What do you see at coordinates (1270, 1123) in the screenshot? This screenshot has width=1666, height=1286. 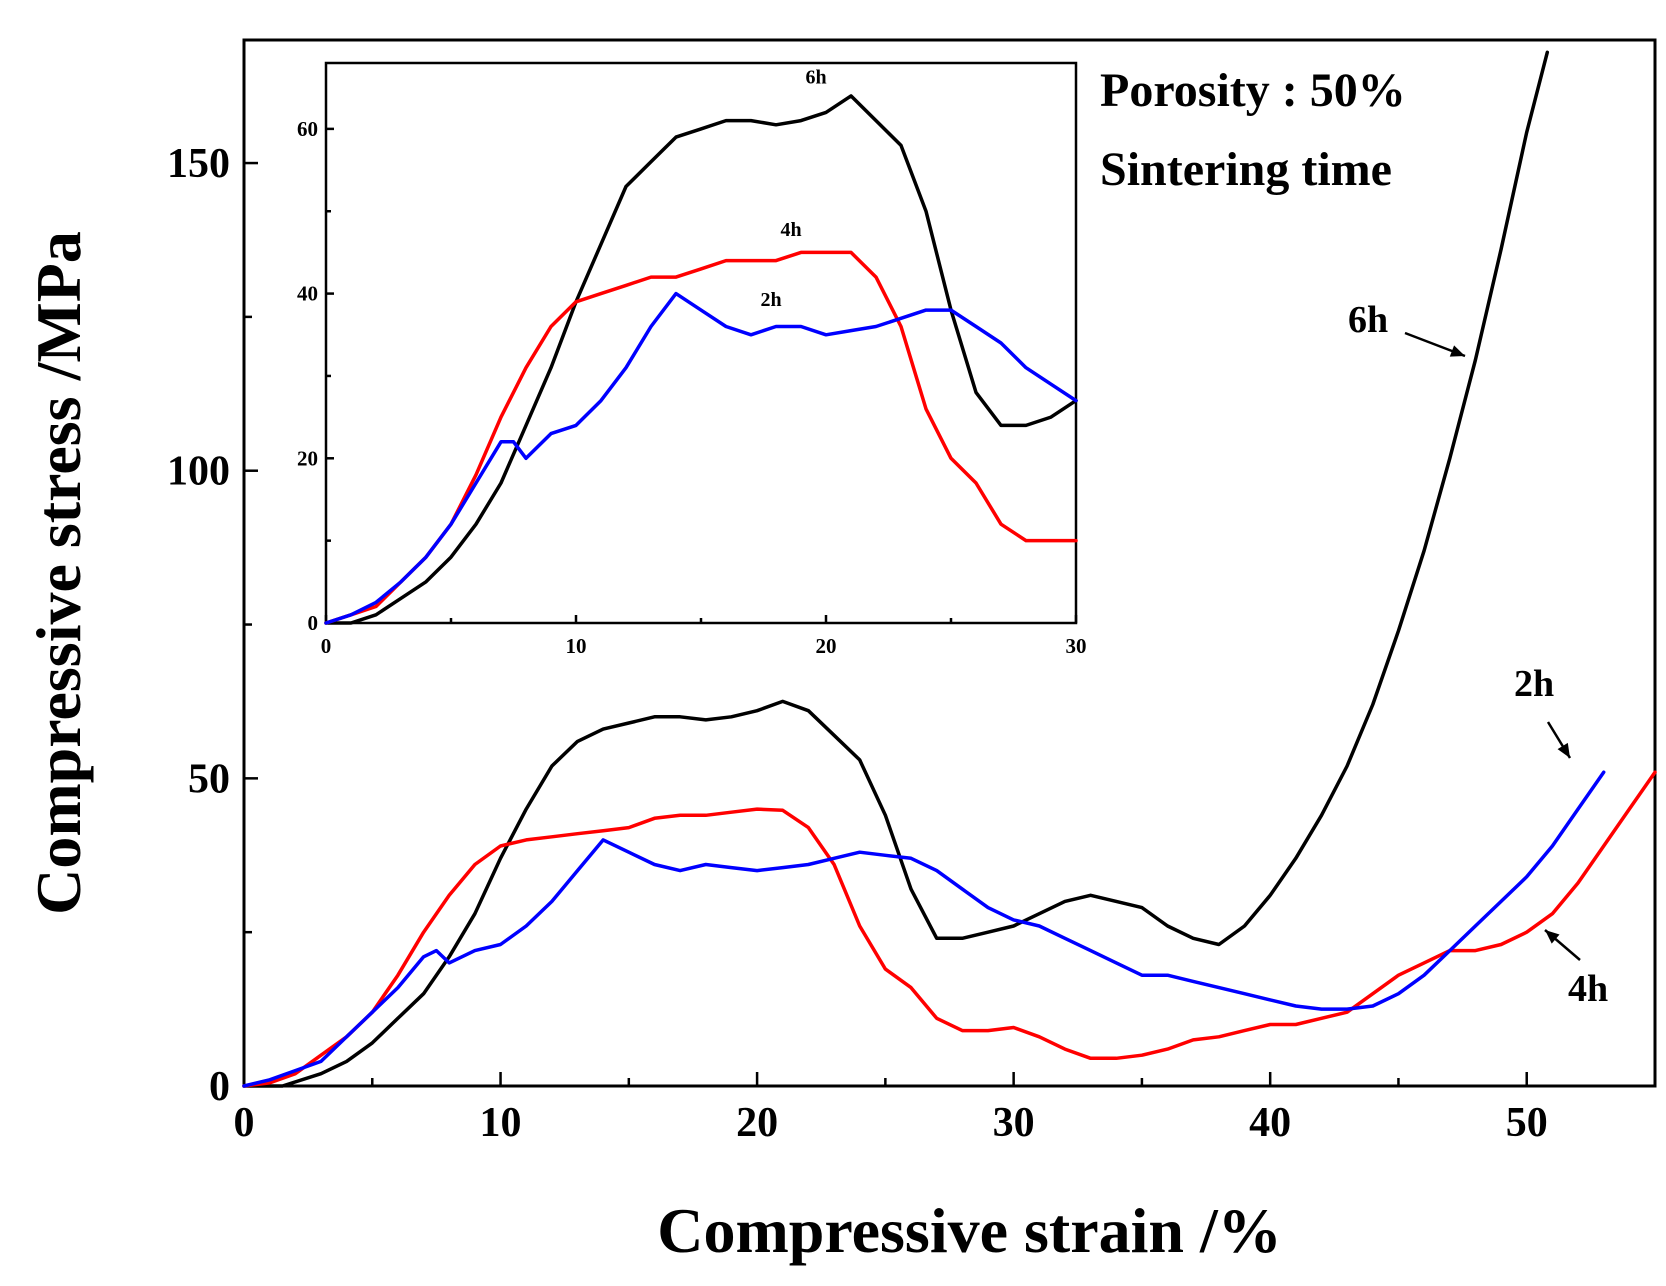 I see `x-tick-label: 40` at bounding box center [1270, 1123].